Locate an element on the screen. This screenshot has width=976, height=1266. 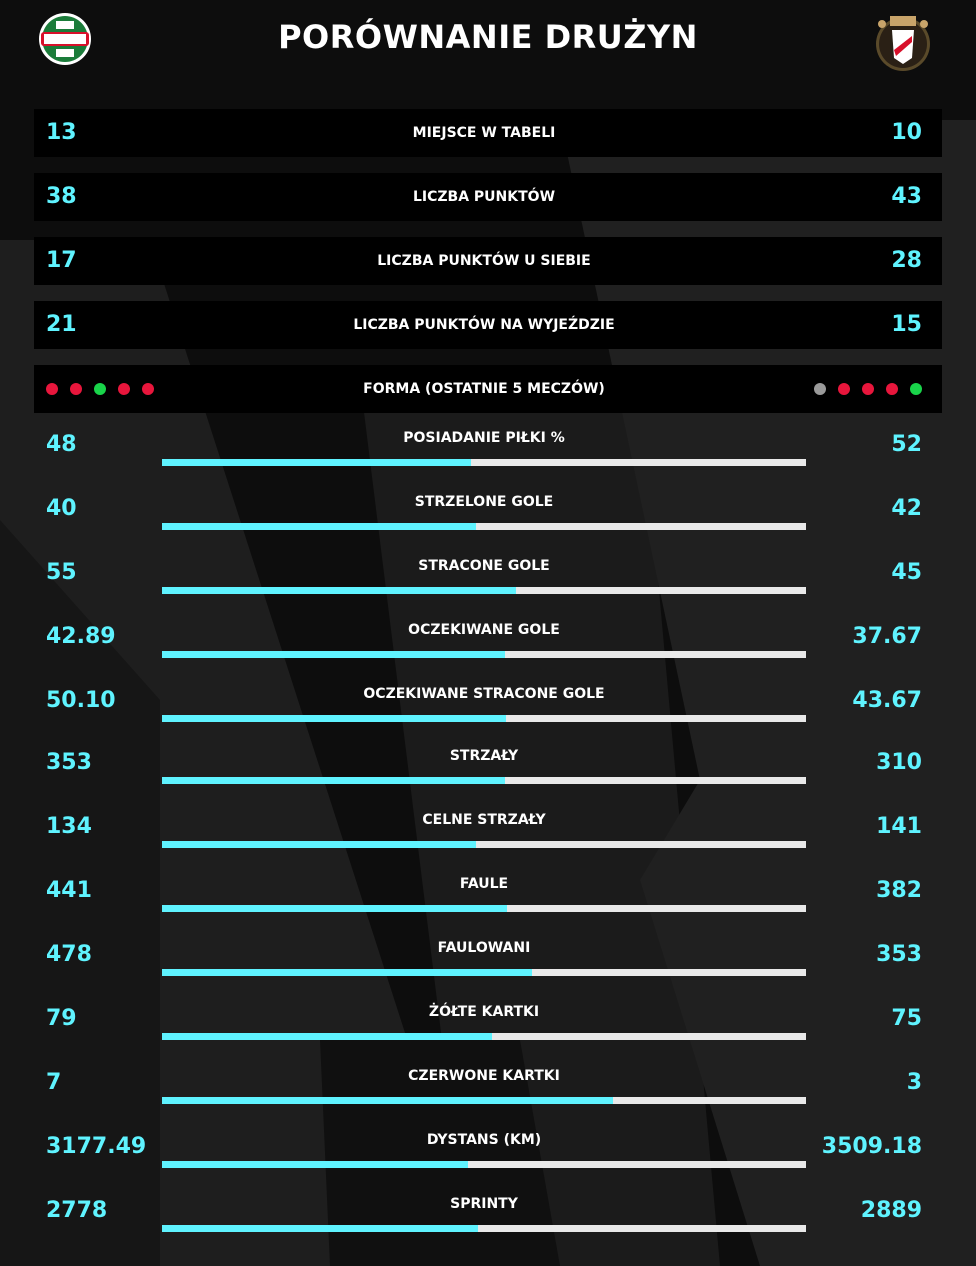
home-value: 42.89 is located at coordinates (81, 636).